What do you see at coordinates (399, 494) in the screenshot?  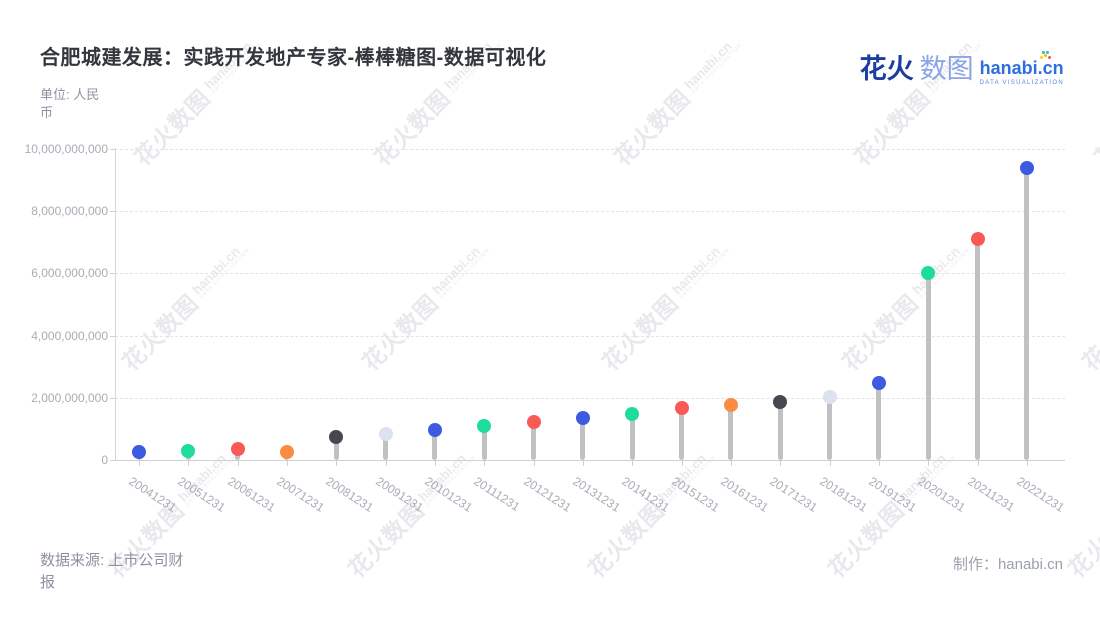 I see `x-axis-label: 20091231` at bounding box center [399, 494].